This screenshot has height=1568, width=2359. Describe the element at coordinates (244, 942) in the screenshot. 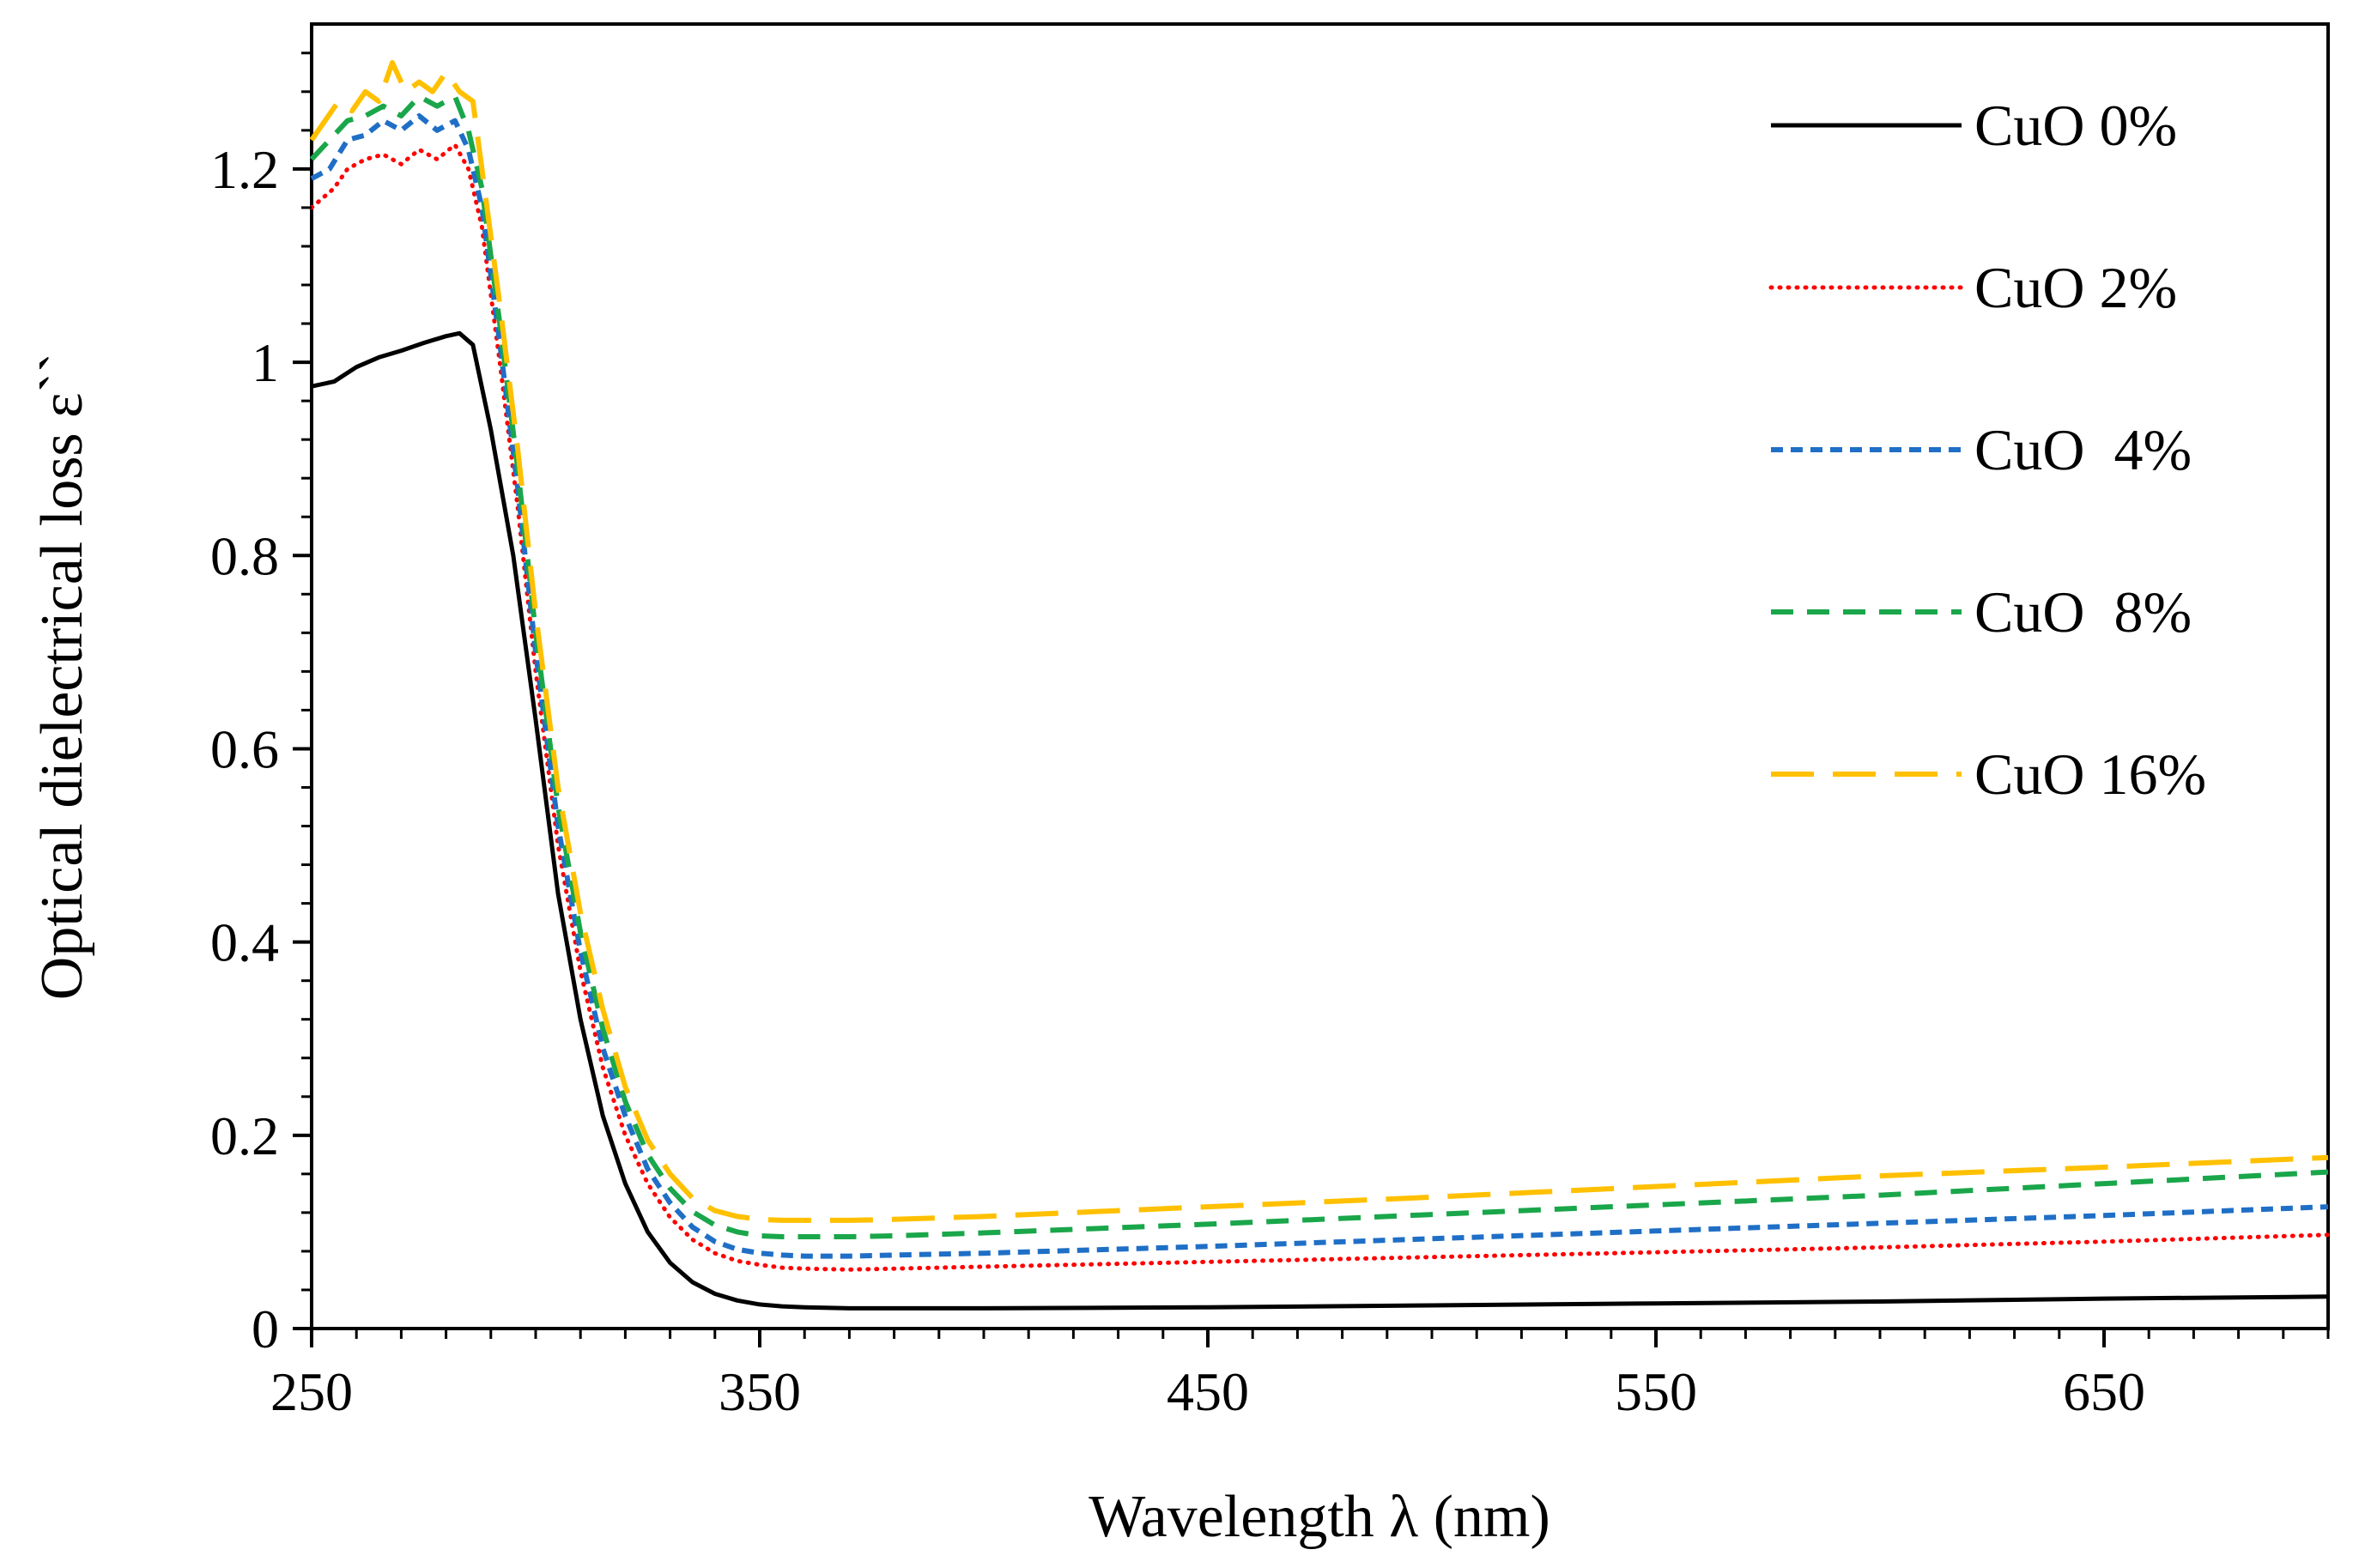

I see `y-tick-label: 0.4` at that location.